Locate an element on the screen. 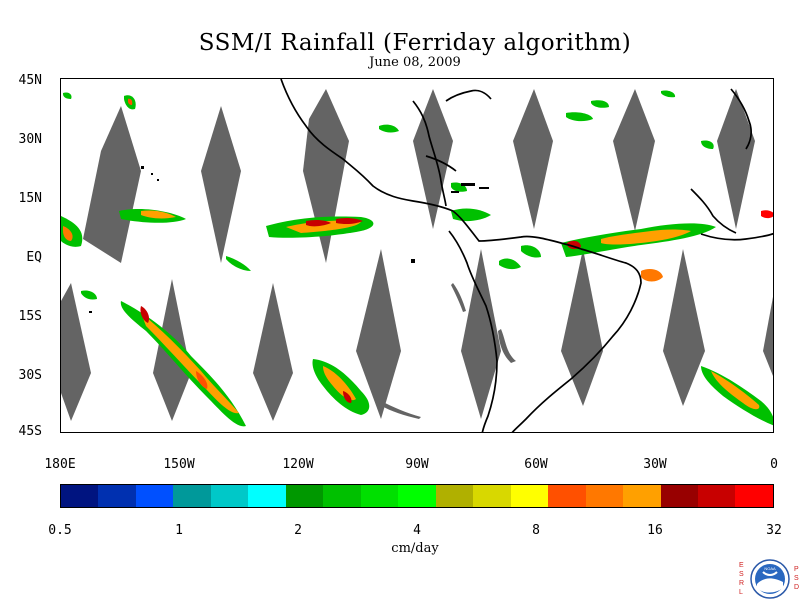 This screenshot has width=800, height=600. lat-label-45n: 45N is located at coordinates (30, 80).